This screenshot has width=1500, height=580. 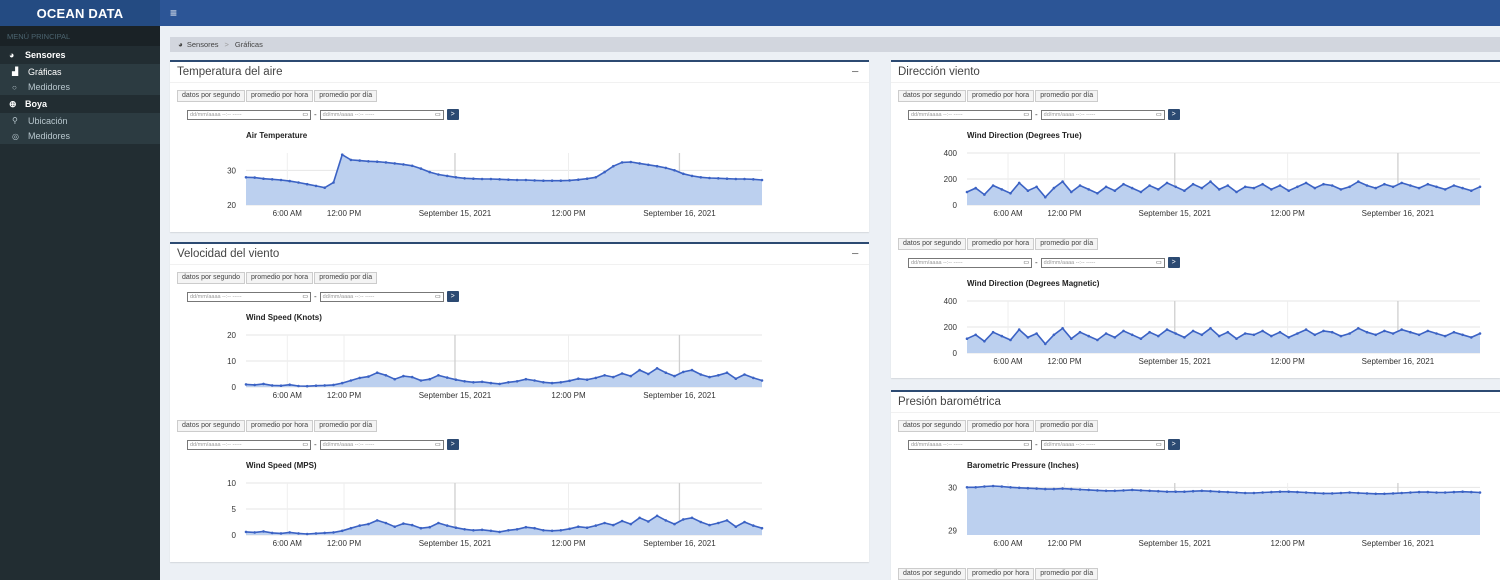 I want to click on y-tick-label: 10, so click(x=231, y=483).